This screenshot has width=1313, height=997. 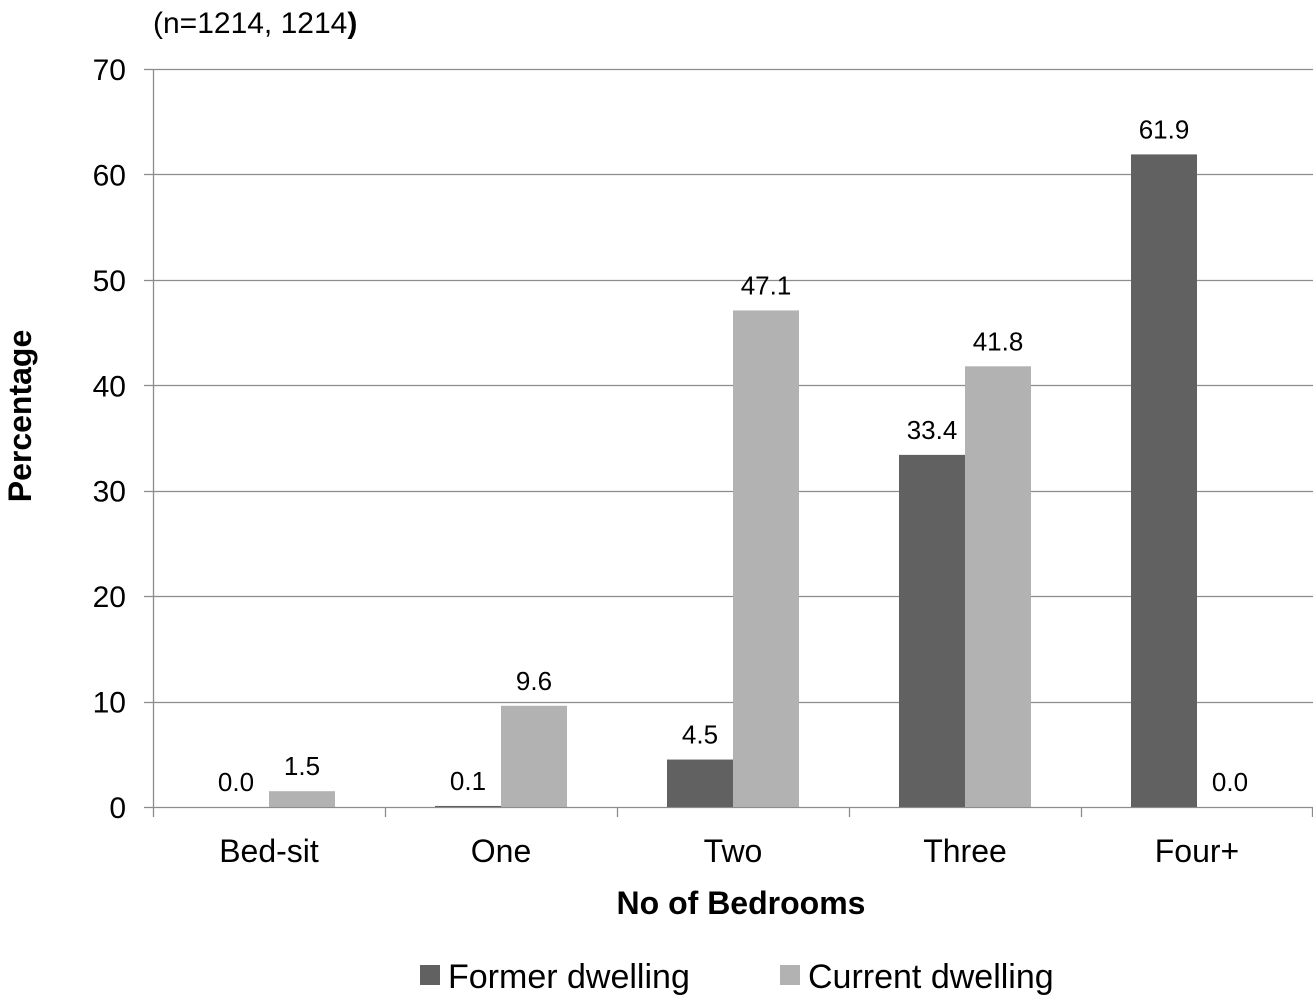 What do you see at coordinates (700, 735) in the screenshot?
I see `data-label-former-dwelling: 4.5` at bounding box center [700, 735].